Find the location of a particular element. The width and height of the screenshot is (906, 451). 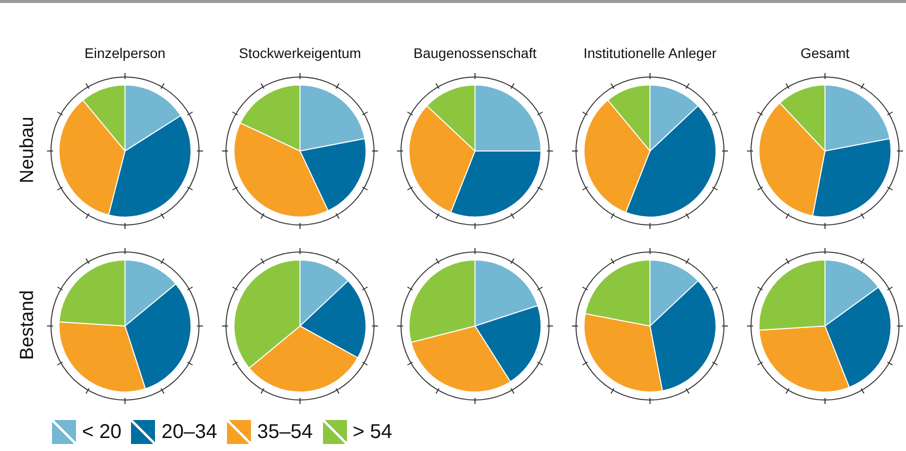

chart-title: Institutionelle Anleger is located at coordinates (650, 53).